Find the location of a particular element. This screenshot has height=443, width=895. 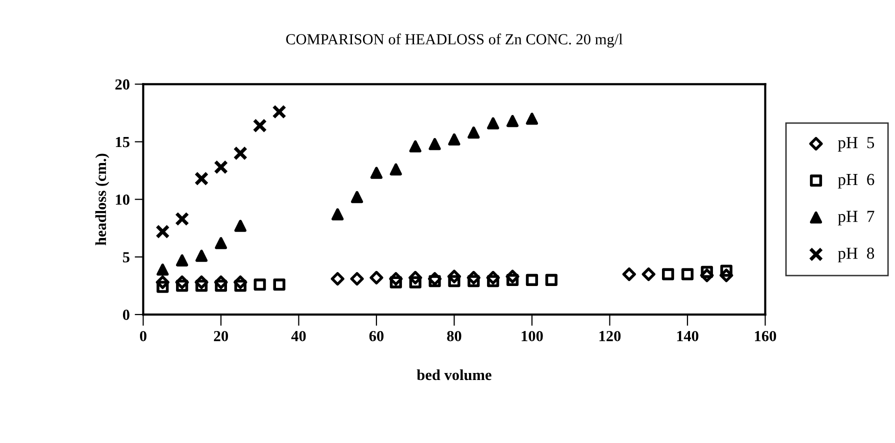

y-tick-label: 20 is located at coordinates (122, 84).